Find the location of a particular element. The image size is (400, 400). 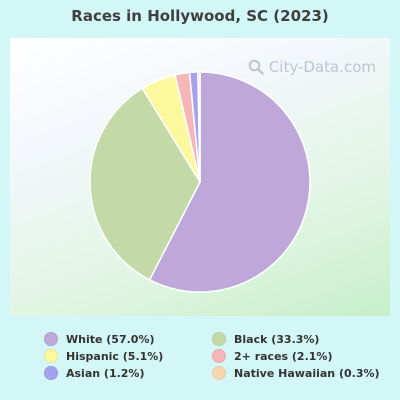

legend-label: White (57.0%) is located at coordinates (110, 339).